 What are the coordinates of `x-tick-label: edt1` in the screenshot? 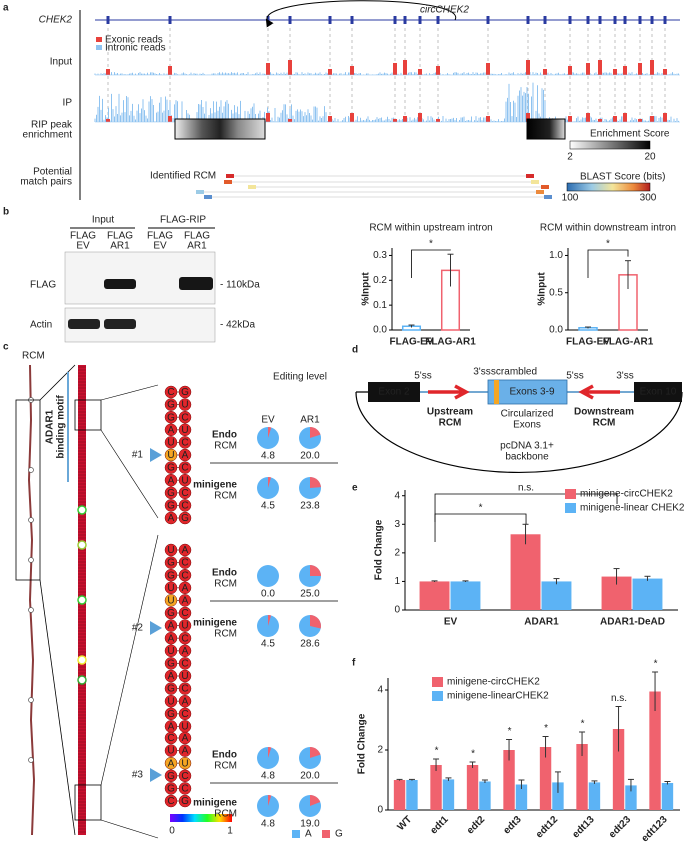 It's located at (439, 825).